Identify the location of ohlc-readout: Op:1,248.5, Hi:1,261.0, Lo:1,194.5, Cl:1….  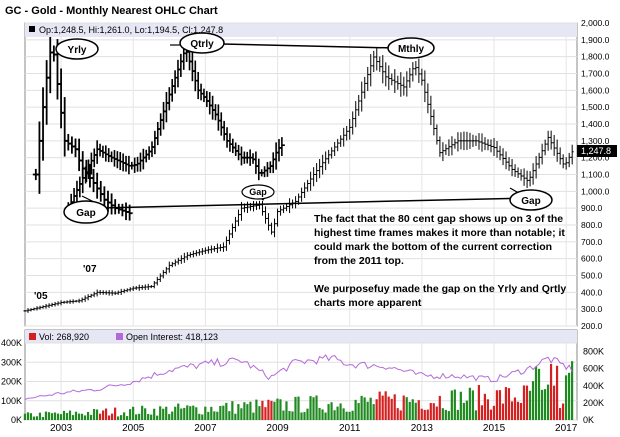
(131, 30).